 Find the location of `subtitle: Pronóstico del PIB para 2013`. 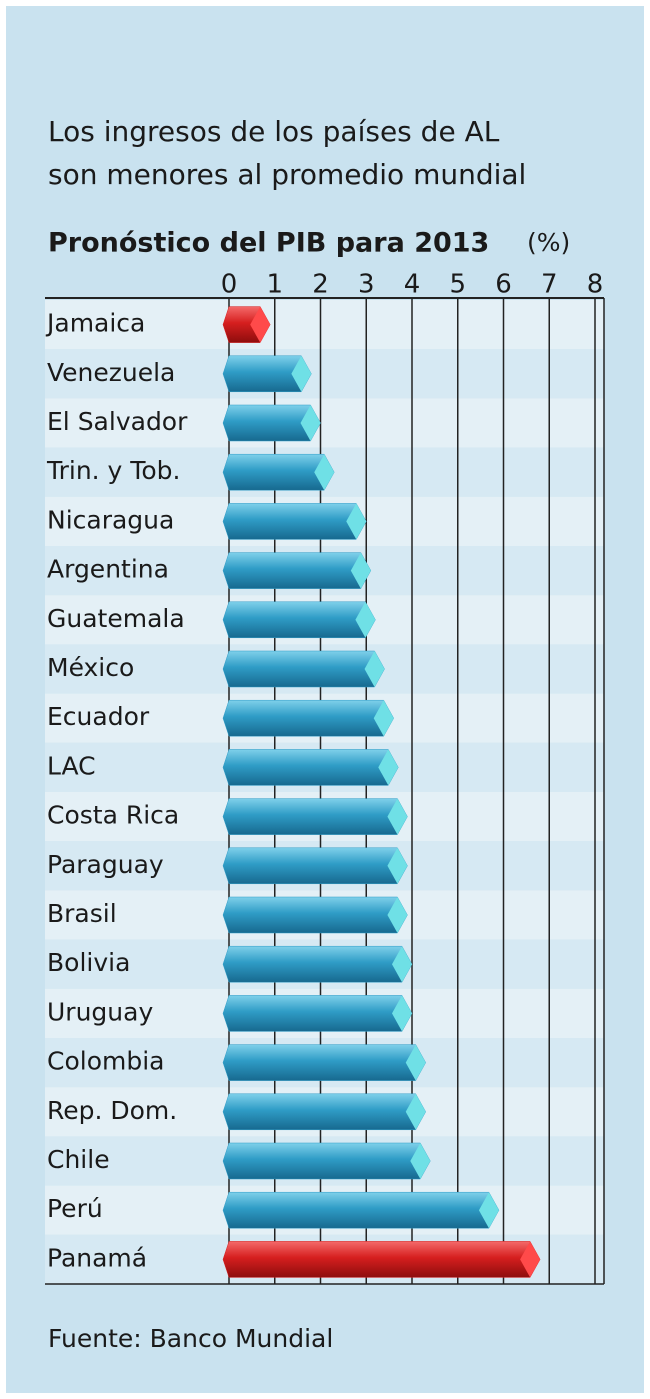

subtitle: Pronóstico del PIB para 2013 is located at coordinates (268, 243).